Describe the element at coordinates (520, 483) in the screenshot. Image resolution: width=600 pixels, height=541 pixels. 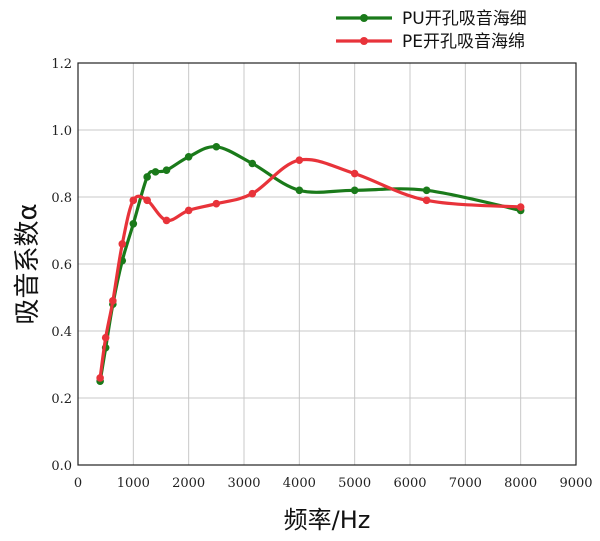
I see `x-tick-label: 8000` at that location.